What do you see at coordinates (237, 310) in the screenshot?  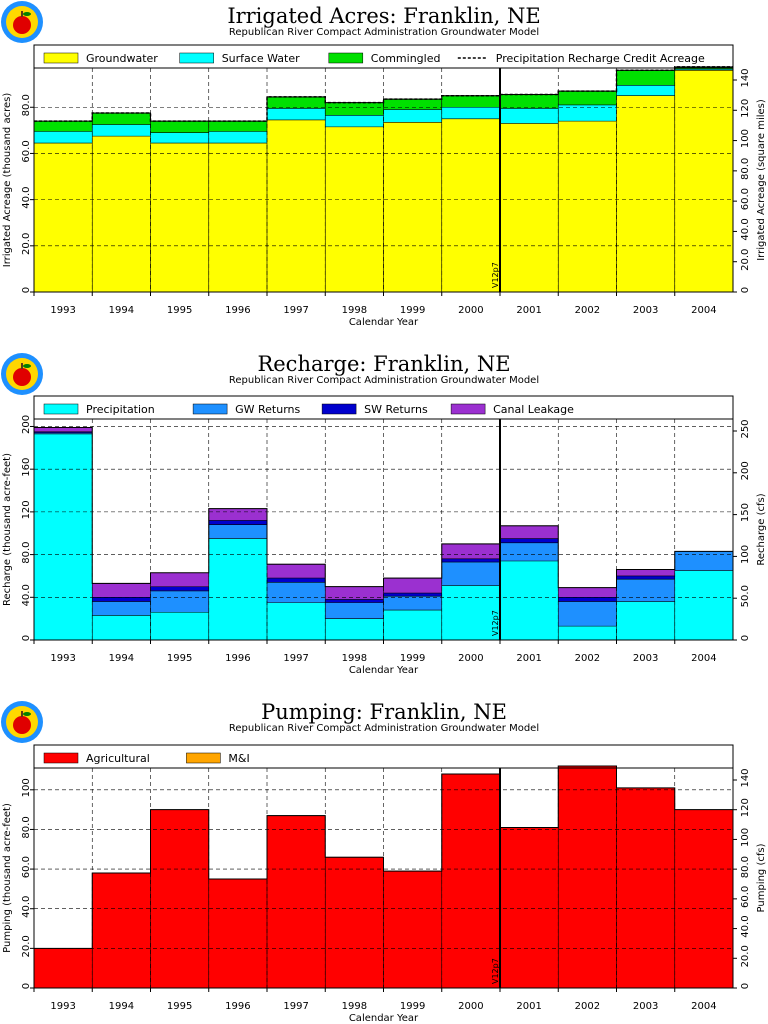 I see `x-tick-label: 1996` at bounding box center [237, 310].